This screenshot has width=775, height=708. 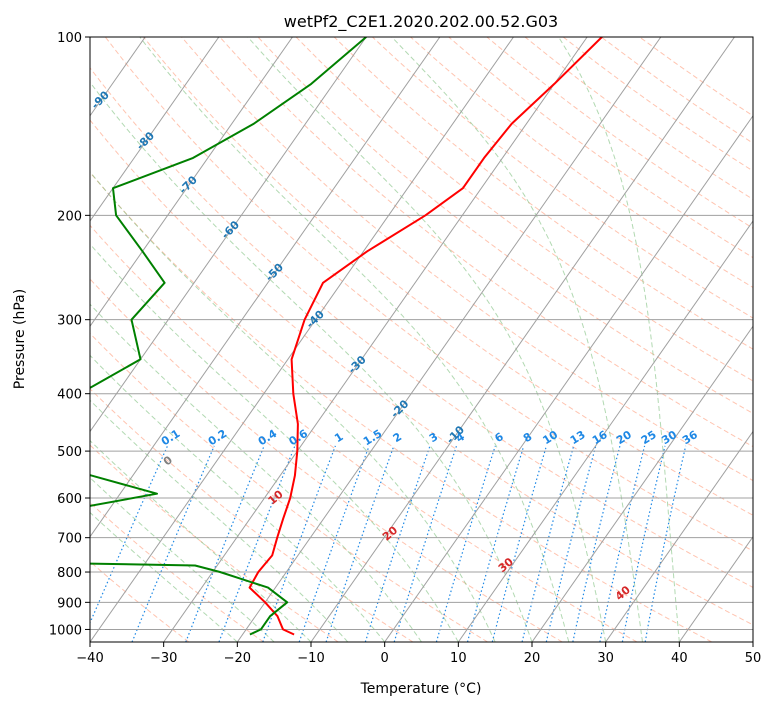 I want to click on chart-title: wetPf2_C2E1.2020.202.00.52.G03, so click(x=421, y=22).